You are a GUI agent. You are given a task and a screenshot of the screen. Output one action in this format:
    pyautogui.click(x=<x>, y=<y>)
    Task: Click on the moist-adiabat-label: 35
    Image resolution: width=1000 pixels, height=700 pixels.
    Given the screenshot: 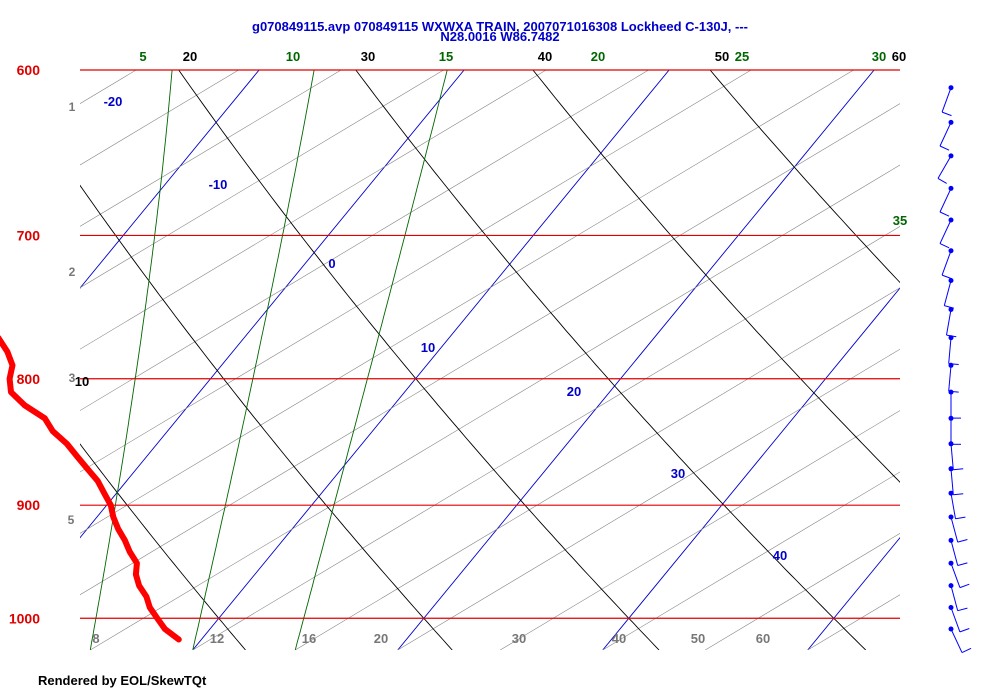 What is the action you would take?
    pyautogui.click(x=900, y=220)
    